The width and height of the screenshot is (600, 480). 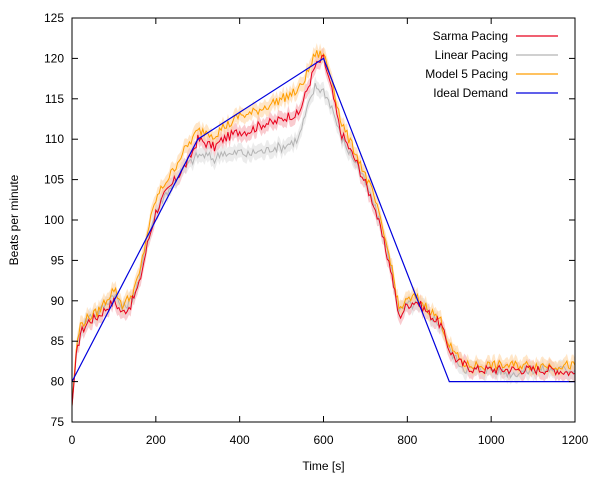 What do you see at coordinates (58, 422) in the screenshot?
I see `y-tick-label: 75` at bounding box center [58, 422].